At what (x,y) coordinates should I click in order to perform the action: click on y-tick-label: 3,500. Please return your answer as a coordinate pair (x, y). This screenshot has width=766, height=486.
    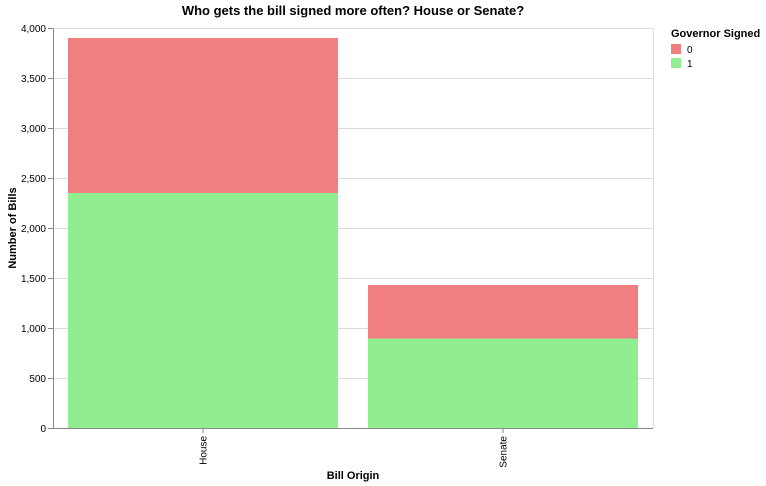
    Looking at the image, I should click on (33, 79).